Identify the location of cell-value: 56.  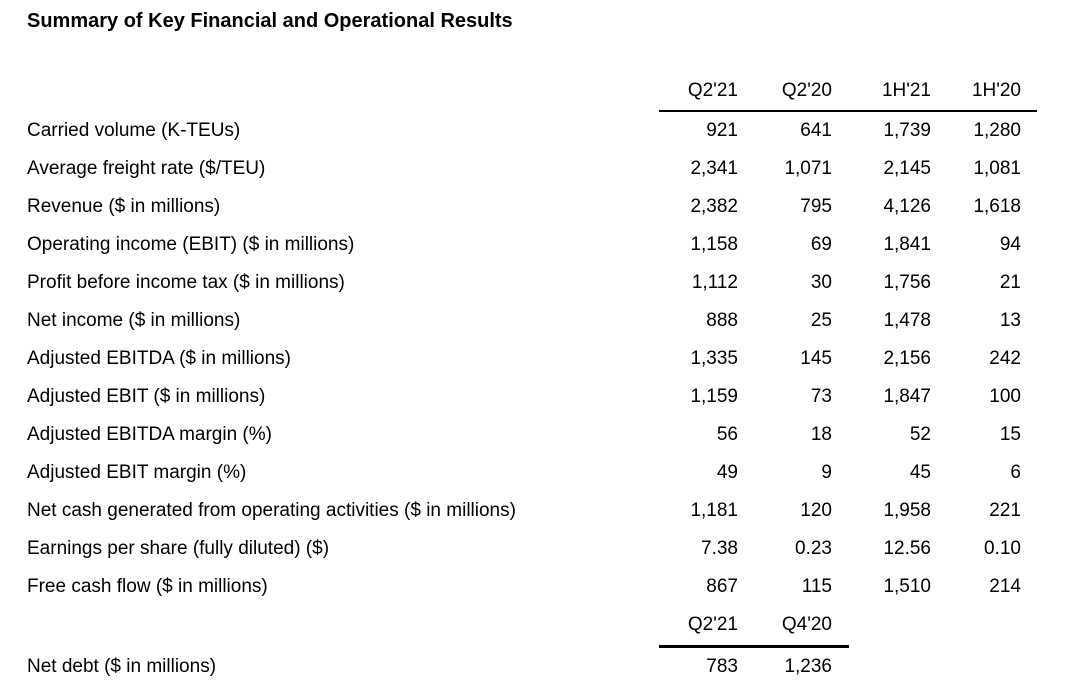
(727, 434).